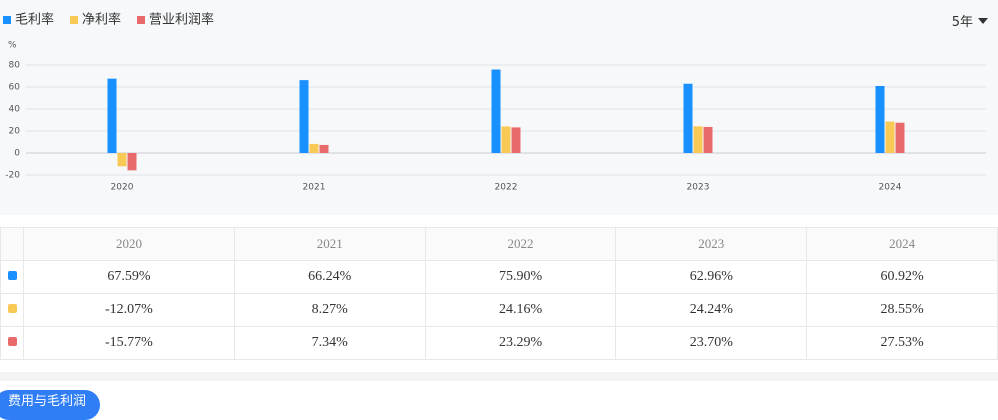  I want to click on legend-text: 净利率, so click(101, 20).